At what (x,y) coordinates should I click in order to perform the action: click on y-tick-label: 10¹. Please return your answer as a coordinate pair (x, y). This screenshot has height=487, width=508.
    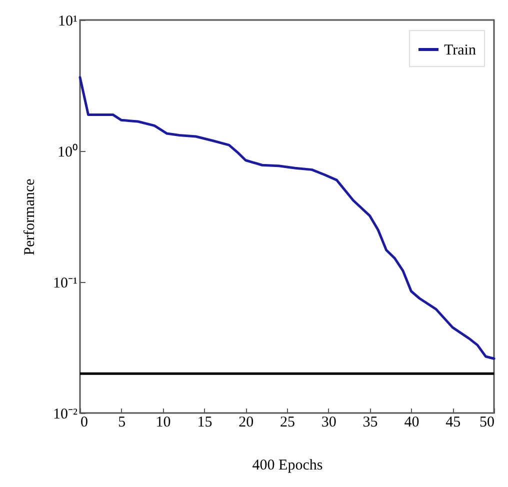
    Looking at the image, I should click on (68, 22).